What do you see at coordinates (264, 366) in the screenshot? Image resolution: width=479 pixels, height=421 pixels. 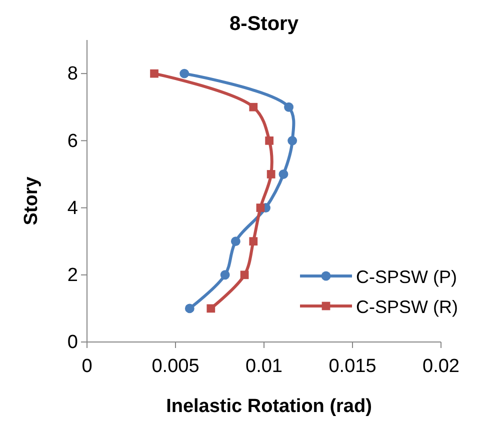 I see `x-tick-label: 0.01` at bounding box center [264, 366].